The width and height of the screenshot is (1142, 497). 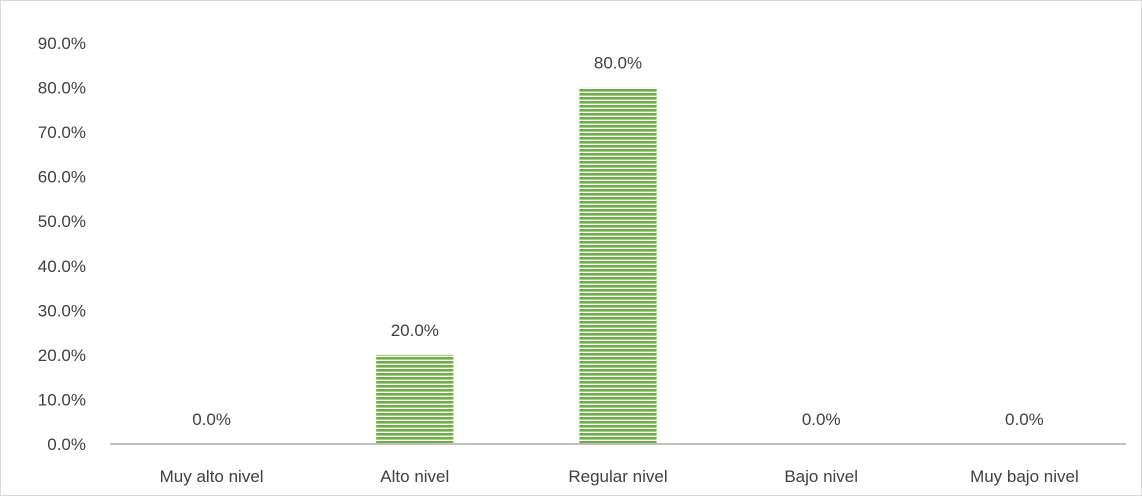 I want to click on category-label: Regular nivel, so click(x=617, y=476).